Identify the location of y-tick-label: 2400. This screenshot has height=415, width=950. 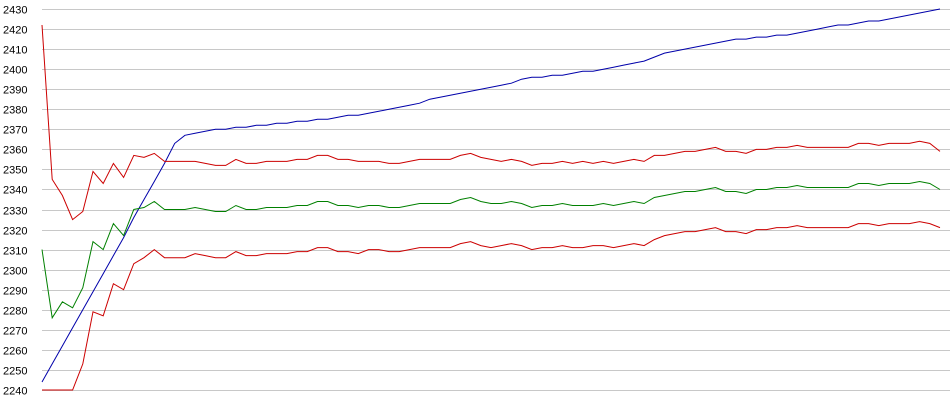
(15, 71).